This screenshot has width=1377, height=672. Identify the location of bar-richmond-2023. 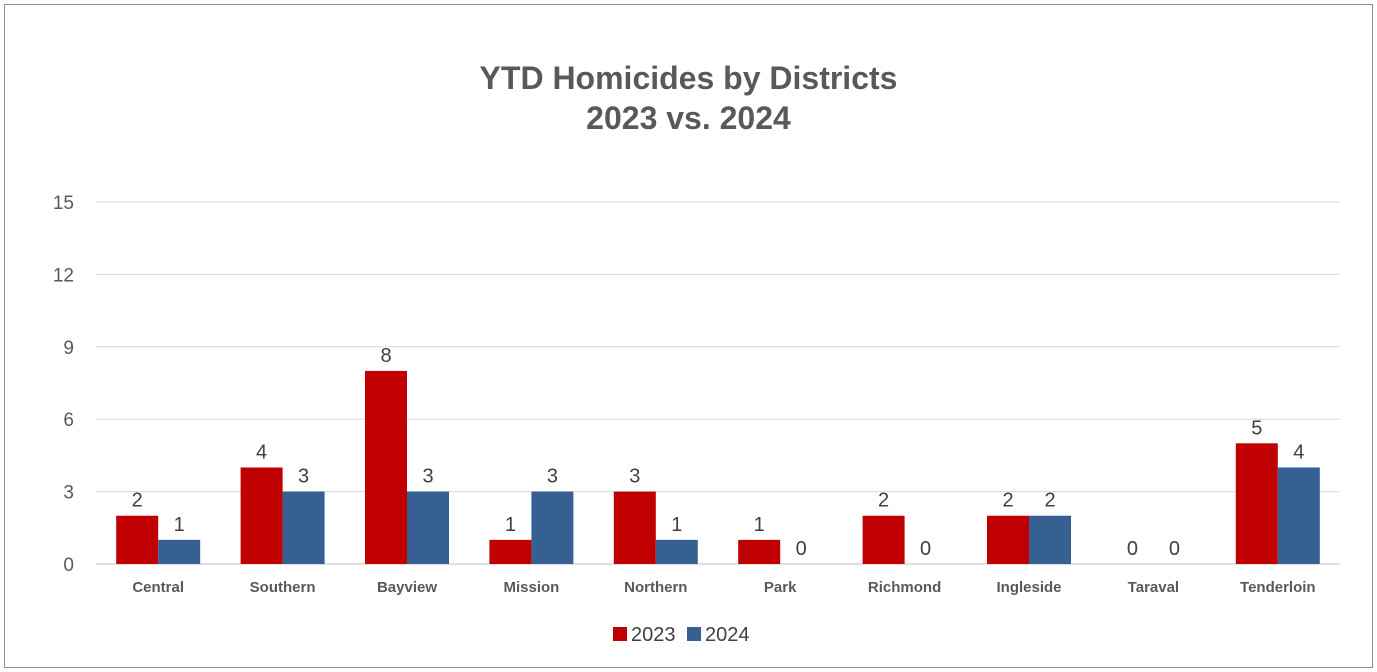
(883, 539).